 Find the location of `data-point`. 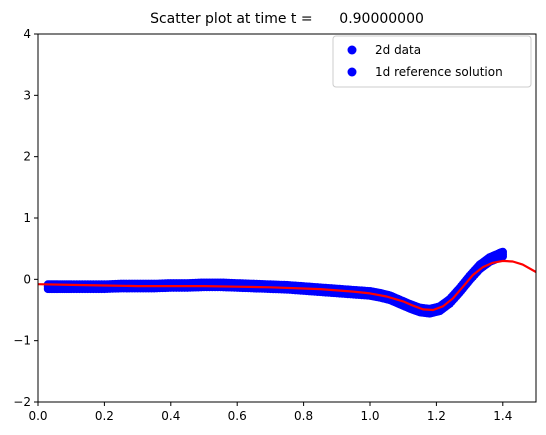

data-point is located at coordinates (502, 256).